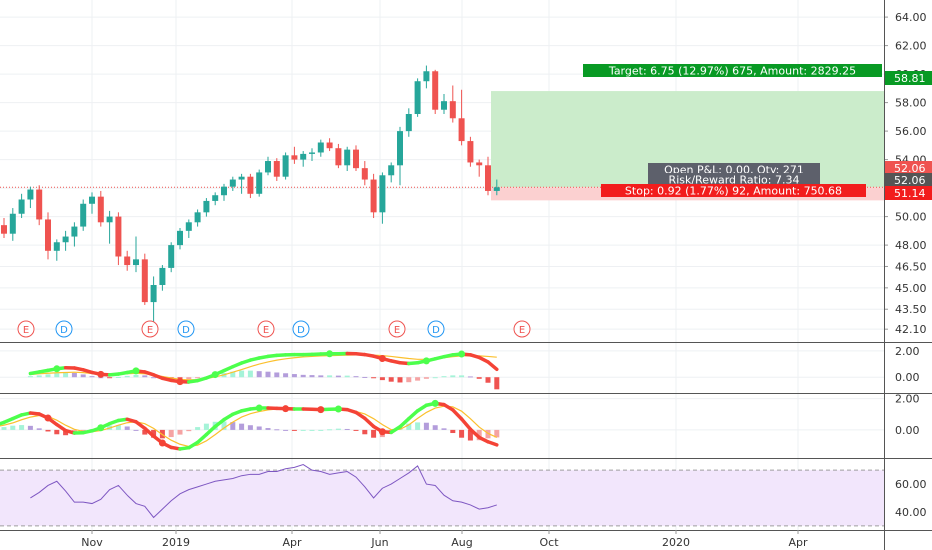 The height and width of the screenshot is (550, 932). Describe the element at coordinates (263, 491) in the screenshot. I see `rsi-line` at that location.